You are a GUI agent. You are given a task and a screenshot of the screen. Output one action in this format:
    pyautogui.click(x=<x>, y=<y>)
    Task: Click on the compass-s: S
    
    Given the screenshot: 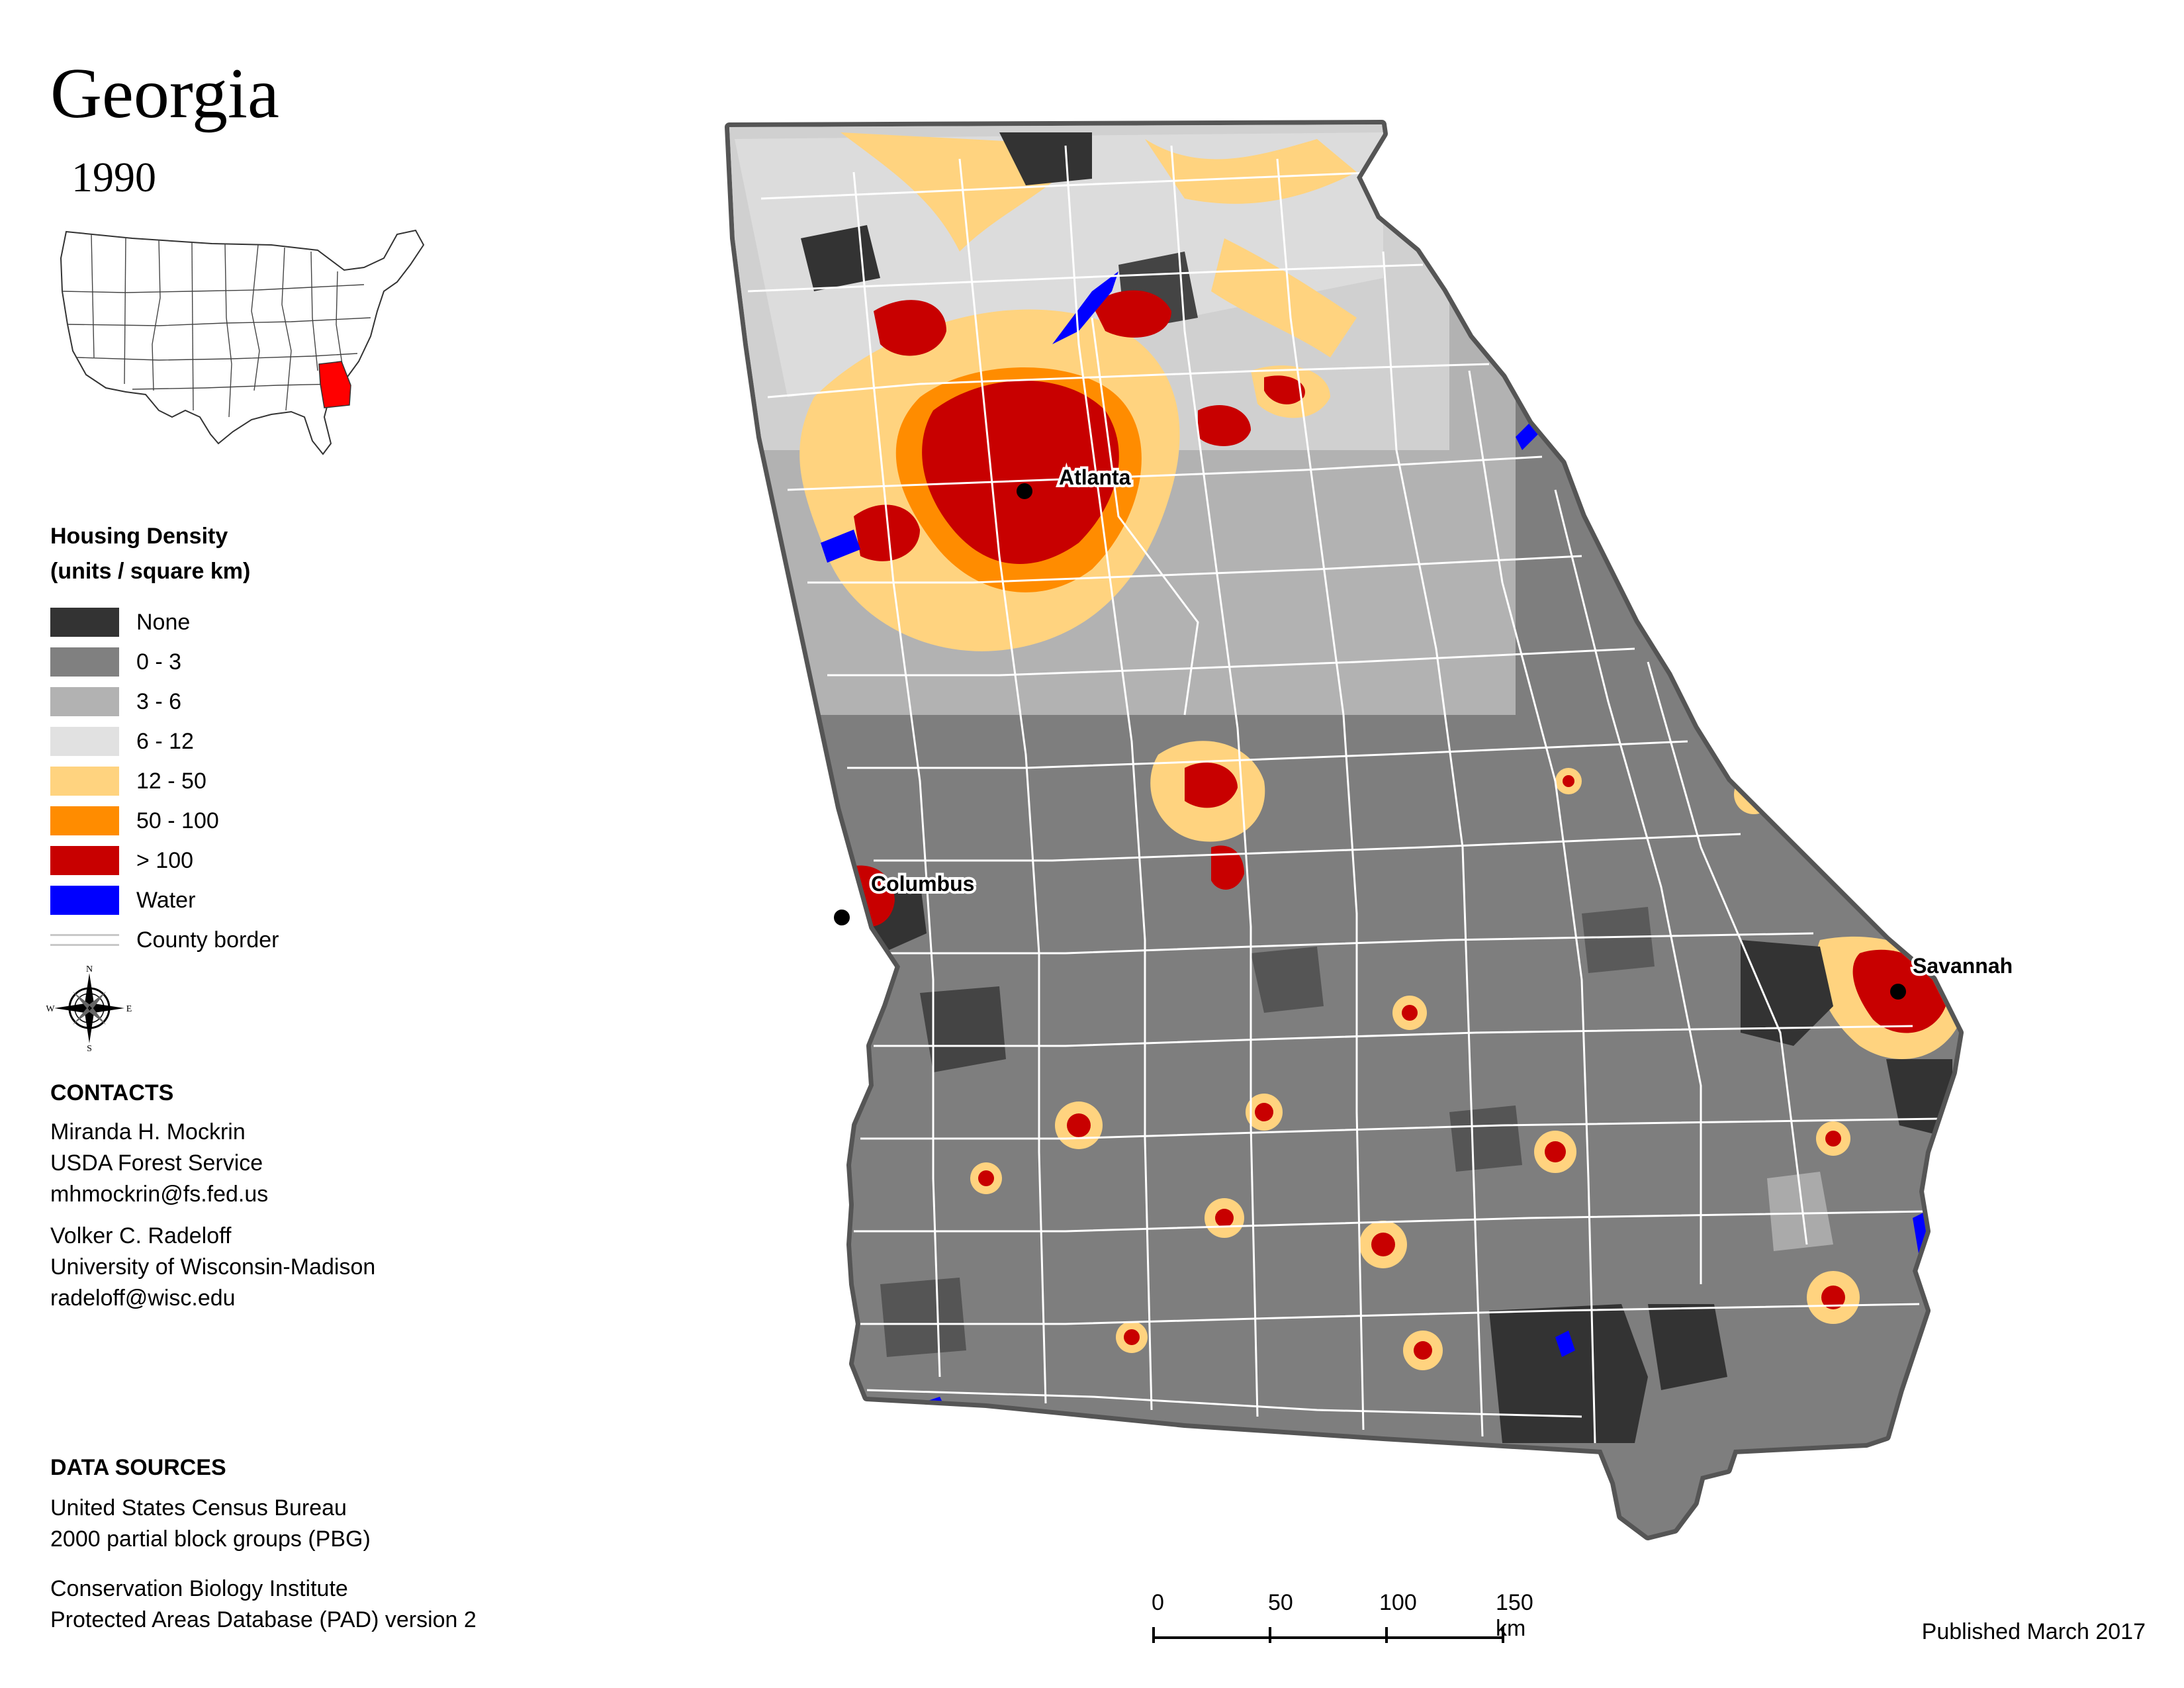 What is the action you would take?
    pyautogui.click(x=89, y=1047)
    